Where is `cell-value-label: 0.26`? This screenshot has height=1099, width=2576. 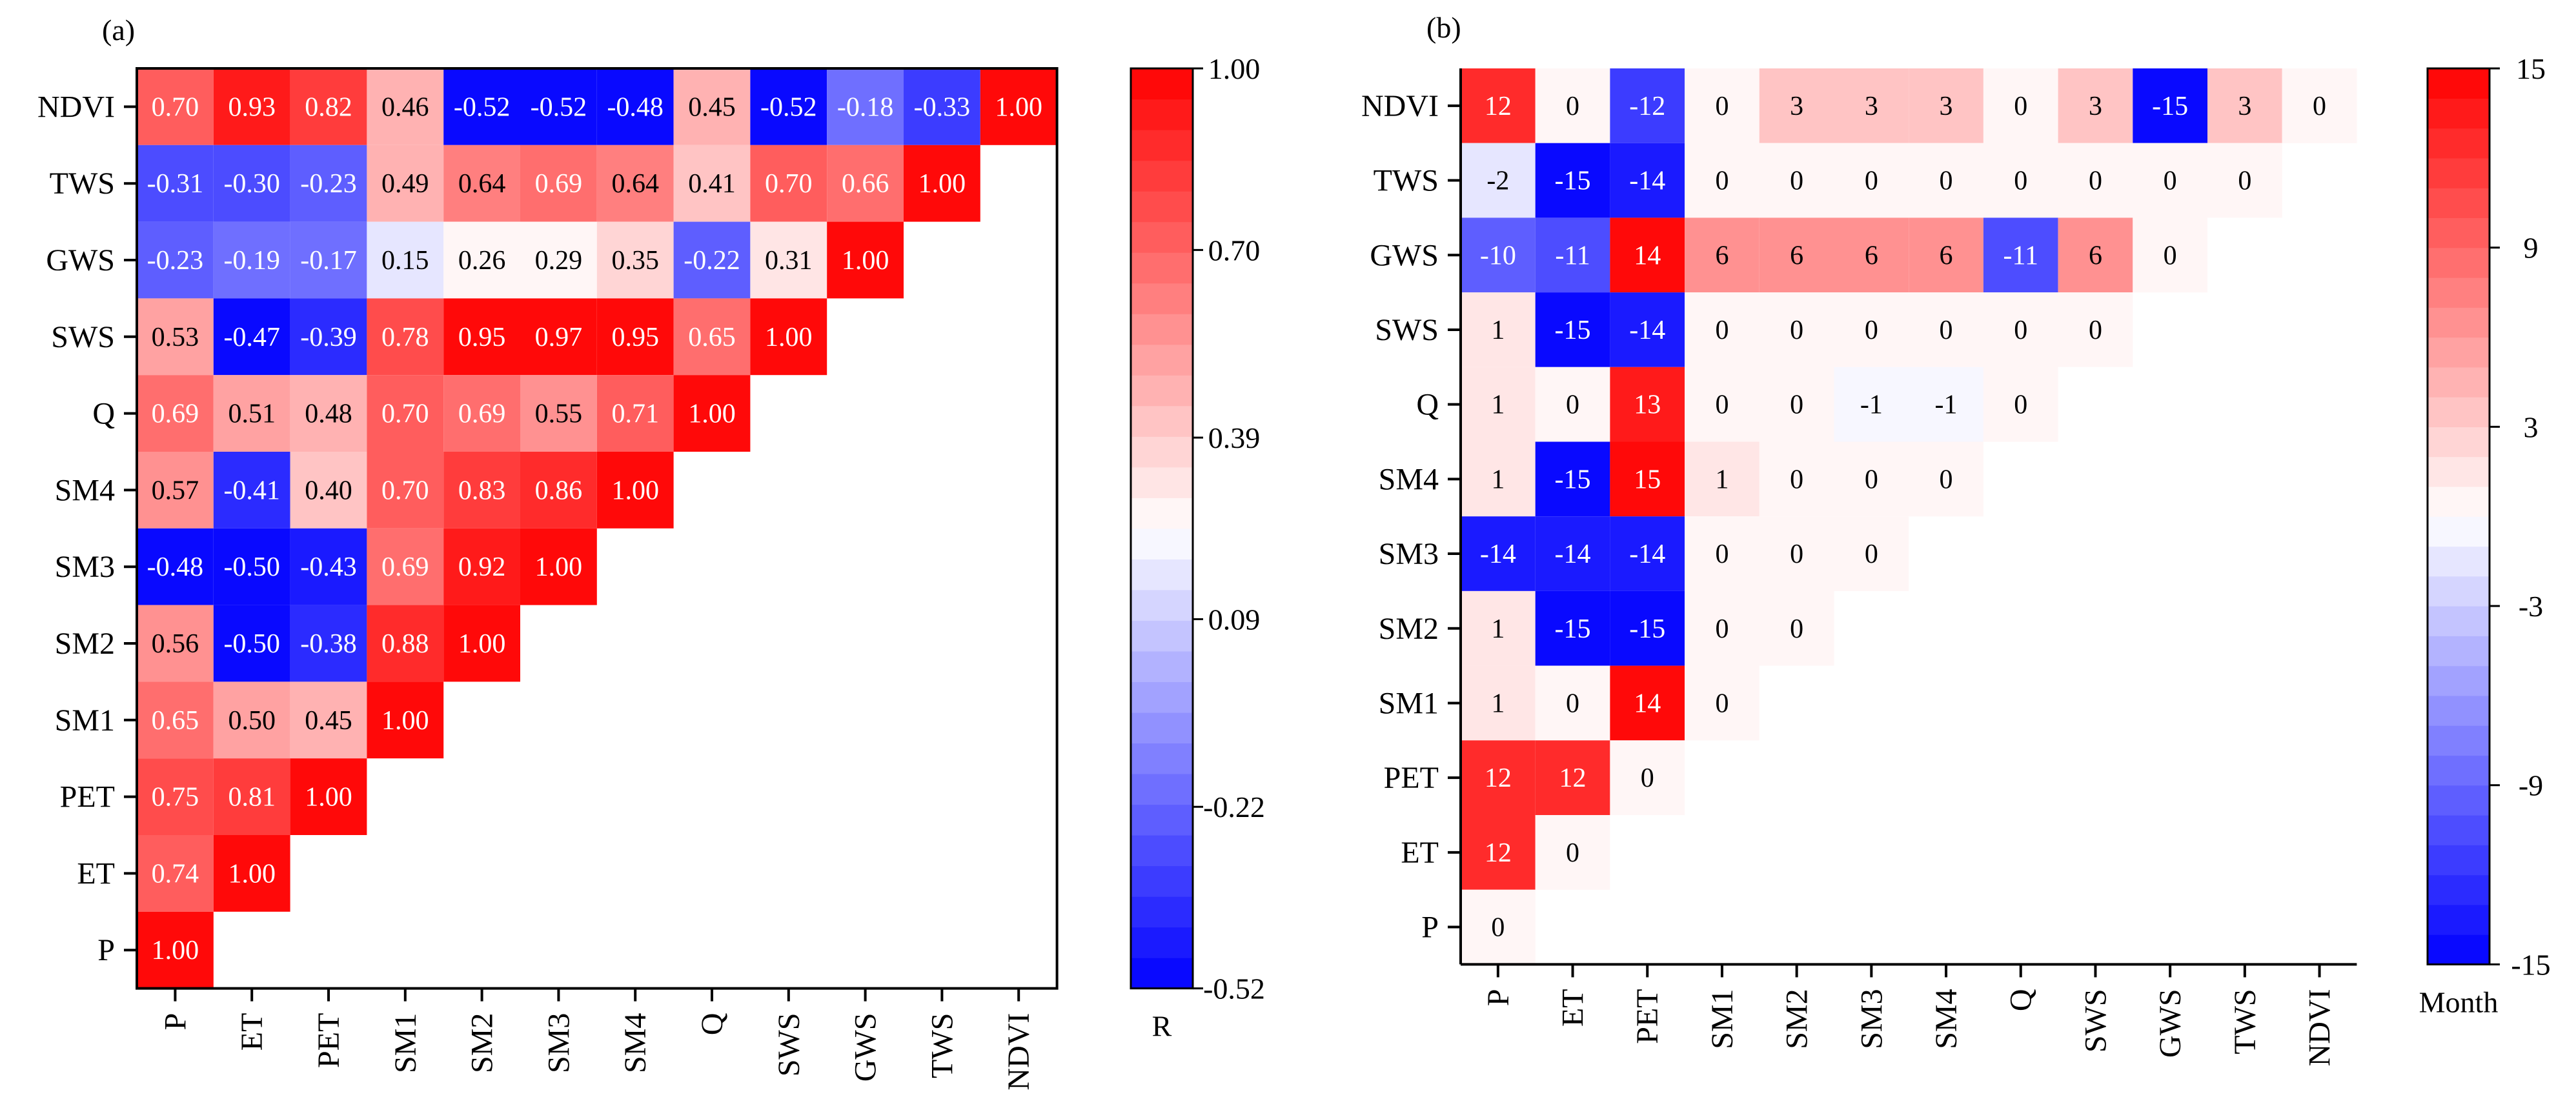 cell-value-label: 0.26 is located at coordinates (482, 261).